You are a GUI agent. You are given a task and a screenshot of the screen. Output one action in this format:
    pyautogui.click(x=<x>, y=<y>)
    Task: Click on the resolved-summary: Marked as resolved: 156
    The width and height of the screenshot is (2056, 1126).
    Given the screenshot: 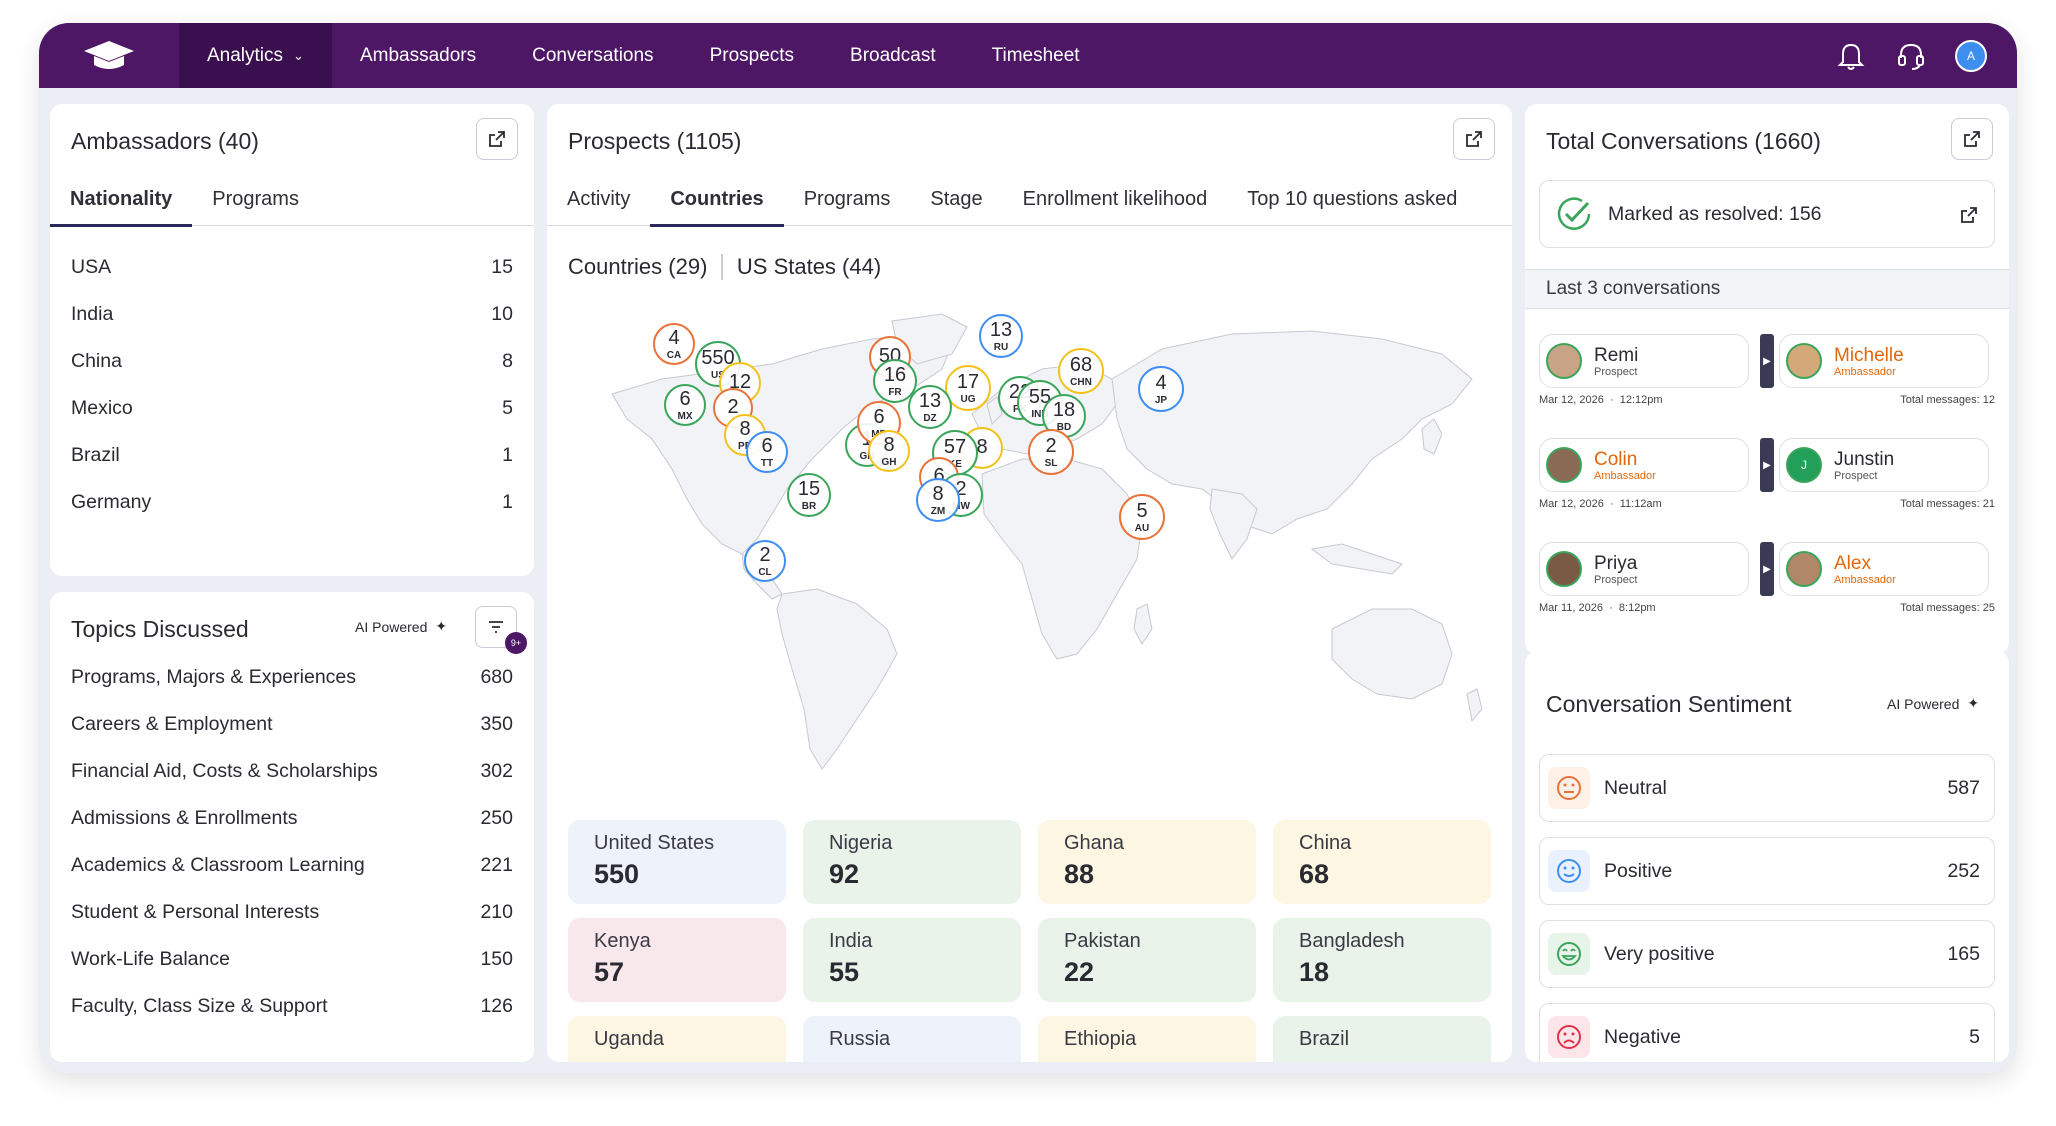 What is the action you would take?
    pyautogui.click(x=1767, y=214)
    